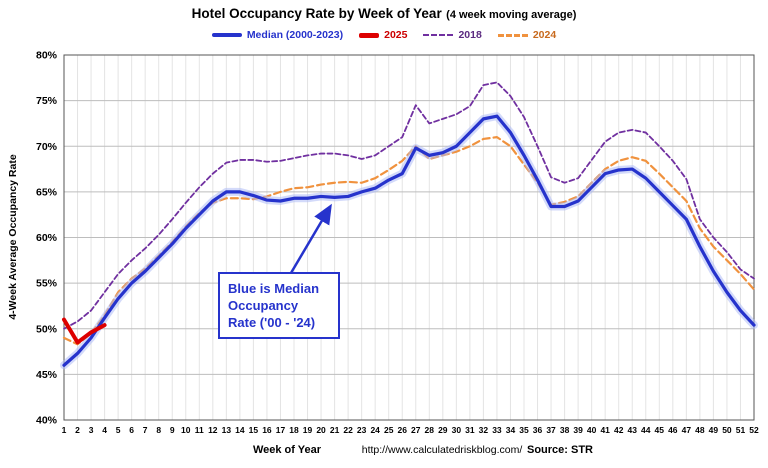  I want to click on x-tick-label: 18, so click(294, 430).